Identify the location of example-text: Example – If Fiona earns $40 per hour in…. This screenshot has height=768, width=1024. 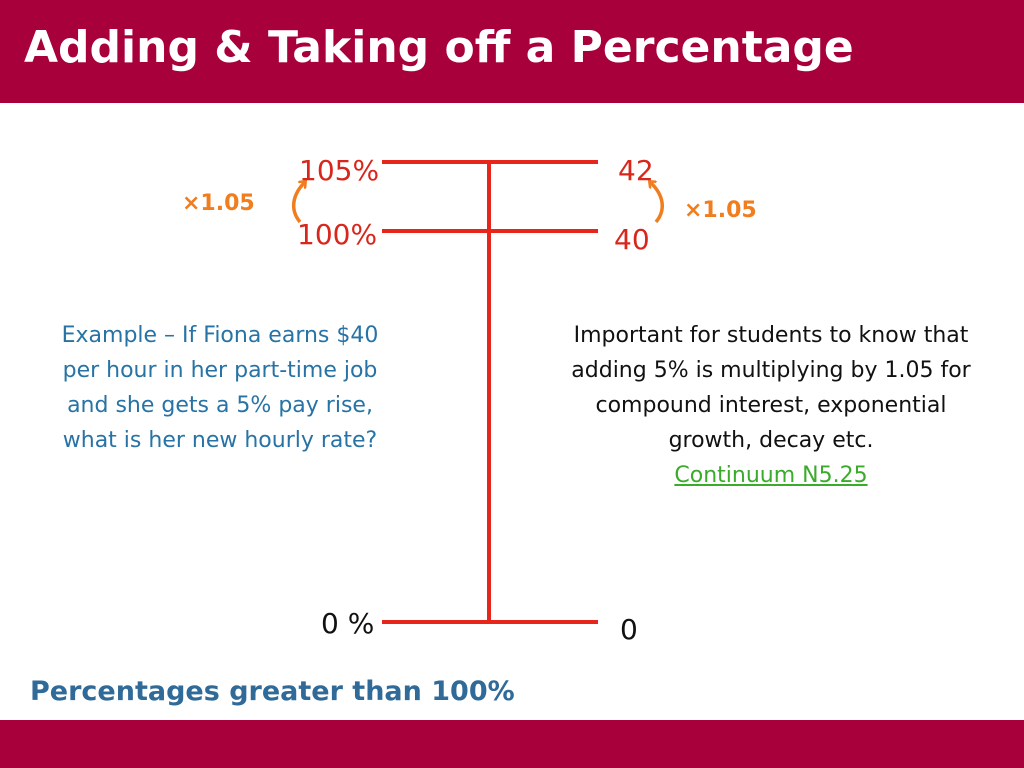
(220, 388).